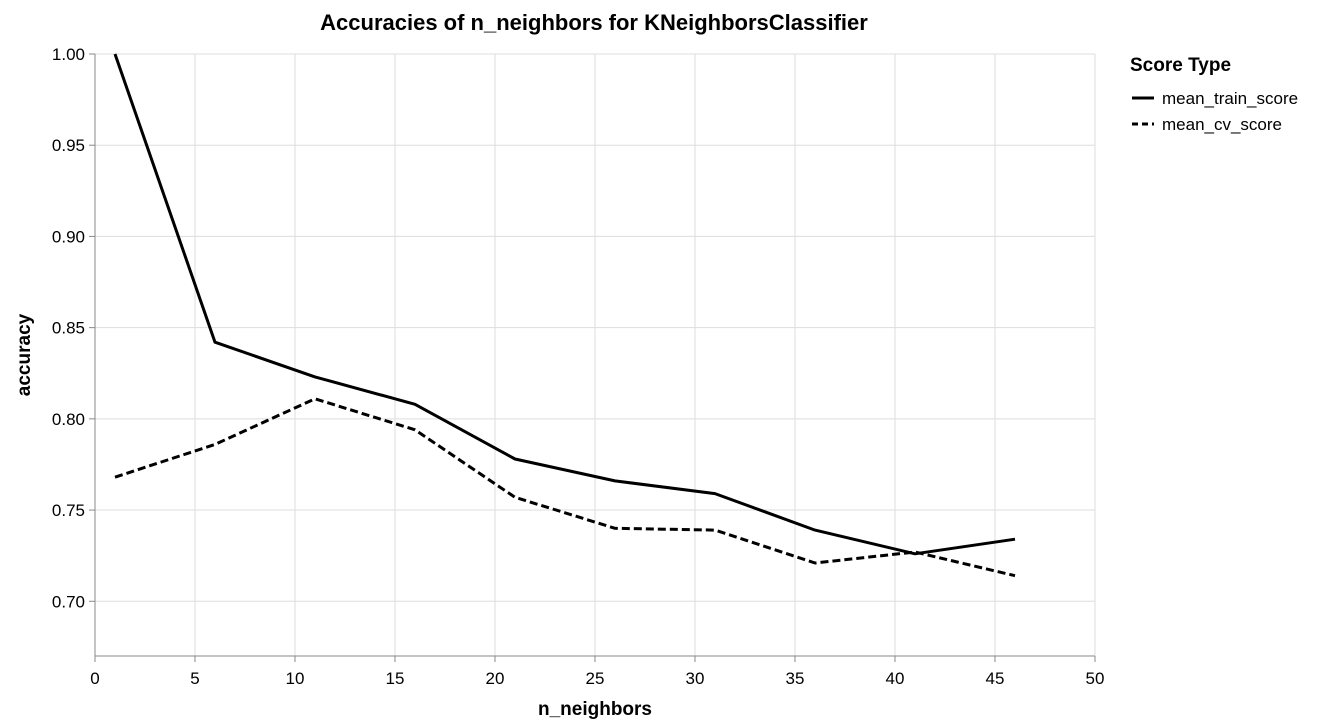  Describe the element at coordinates (94, 678) in the screenshot. I see `x-tick-label: 0` at that location.